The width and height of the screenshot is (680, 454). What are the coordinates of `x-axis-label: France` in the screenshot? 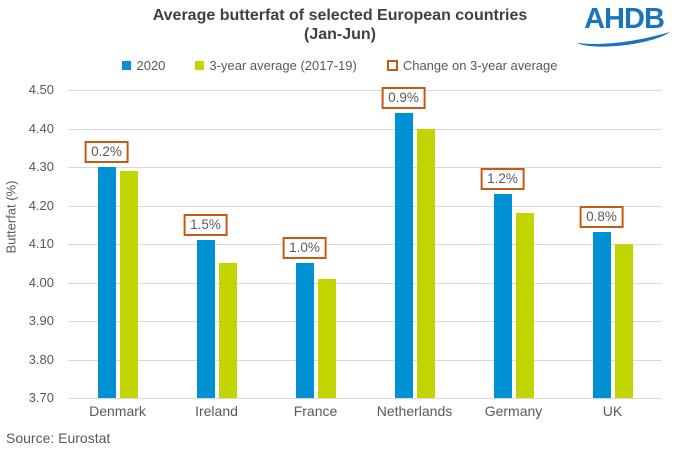 It's located at (315, 411).